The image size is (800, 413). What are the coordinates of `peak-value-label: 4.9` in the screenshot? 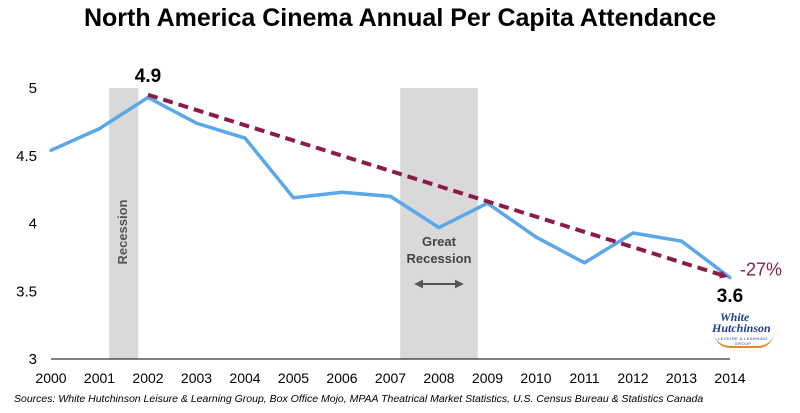 It's located at (148, 76).